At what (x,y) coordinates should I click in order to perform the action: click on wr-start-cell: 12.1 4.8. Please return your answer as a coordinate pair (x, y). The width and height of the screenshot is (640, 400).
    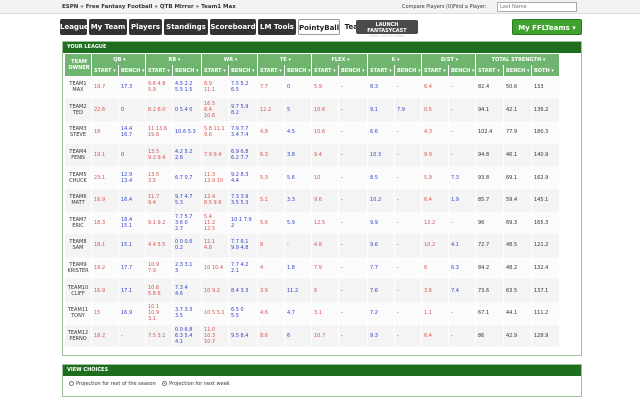
    Looking at the image, I should click on (215, 245).